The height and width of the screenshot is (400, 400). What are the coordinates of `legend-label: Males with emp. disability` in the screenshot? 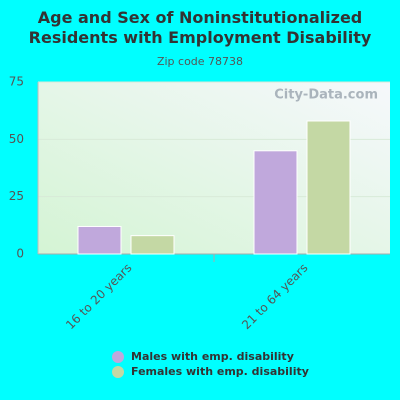 It's located at (212, 356).